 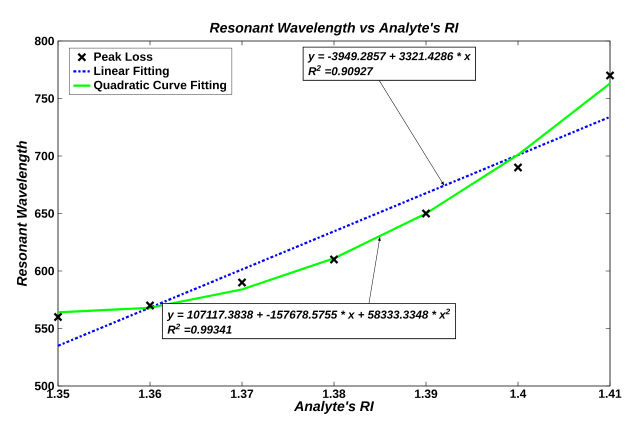 I want to click on annotation: R$^{2}$ =0.90927, so click(x=341, y=70).